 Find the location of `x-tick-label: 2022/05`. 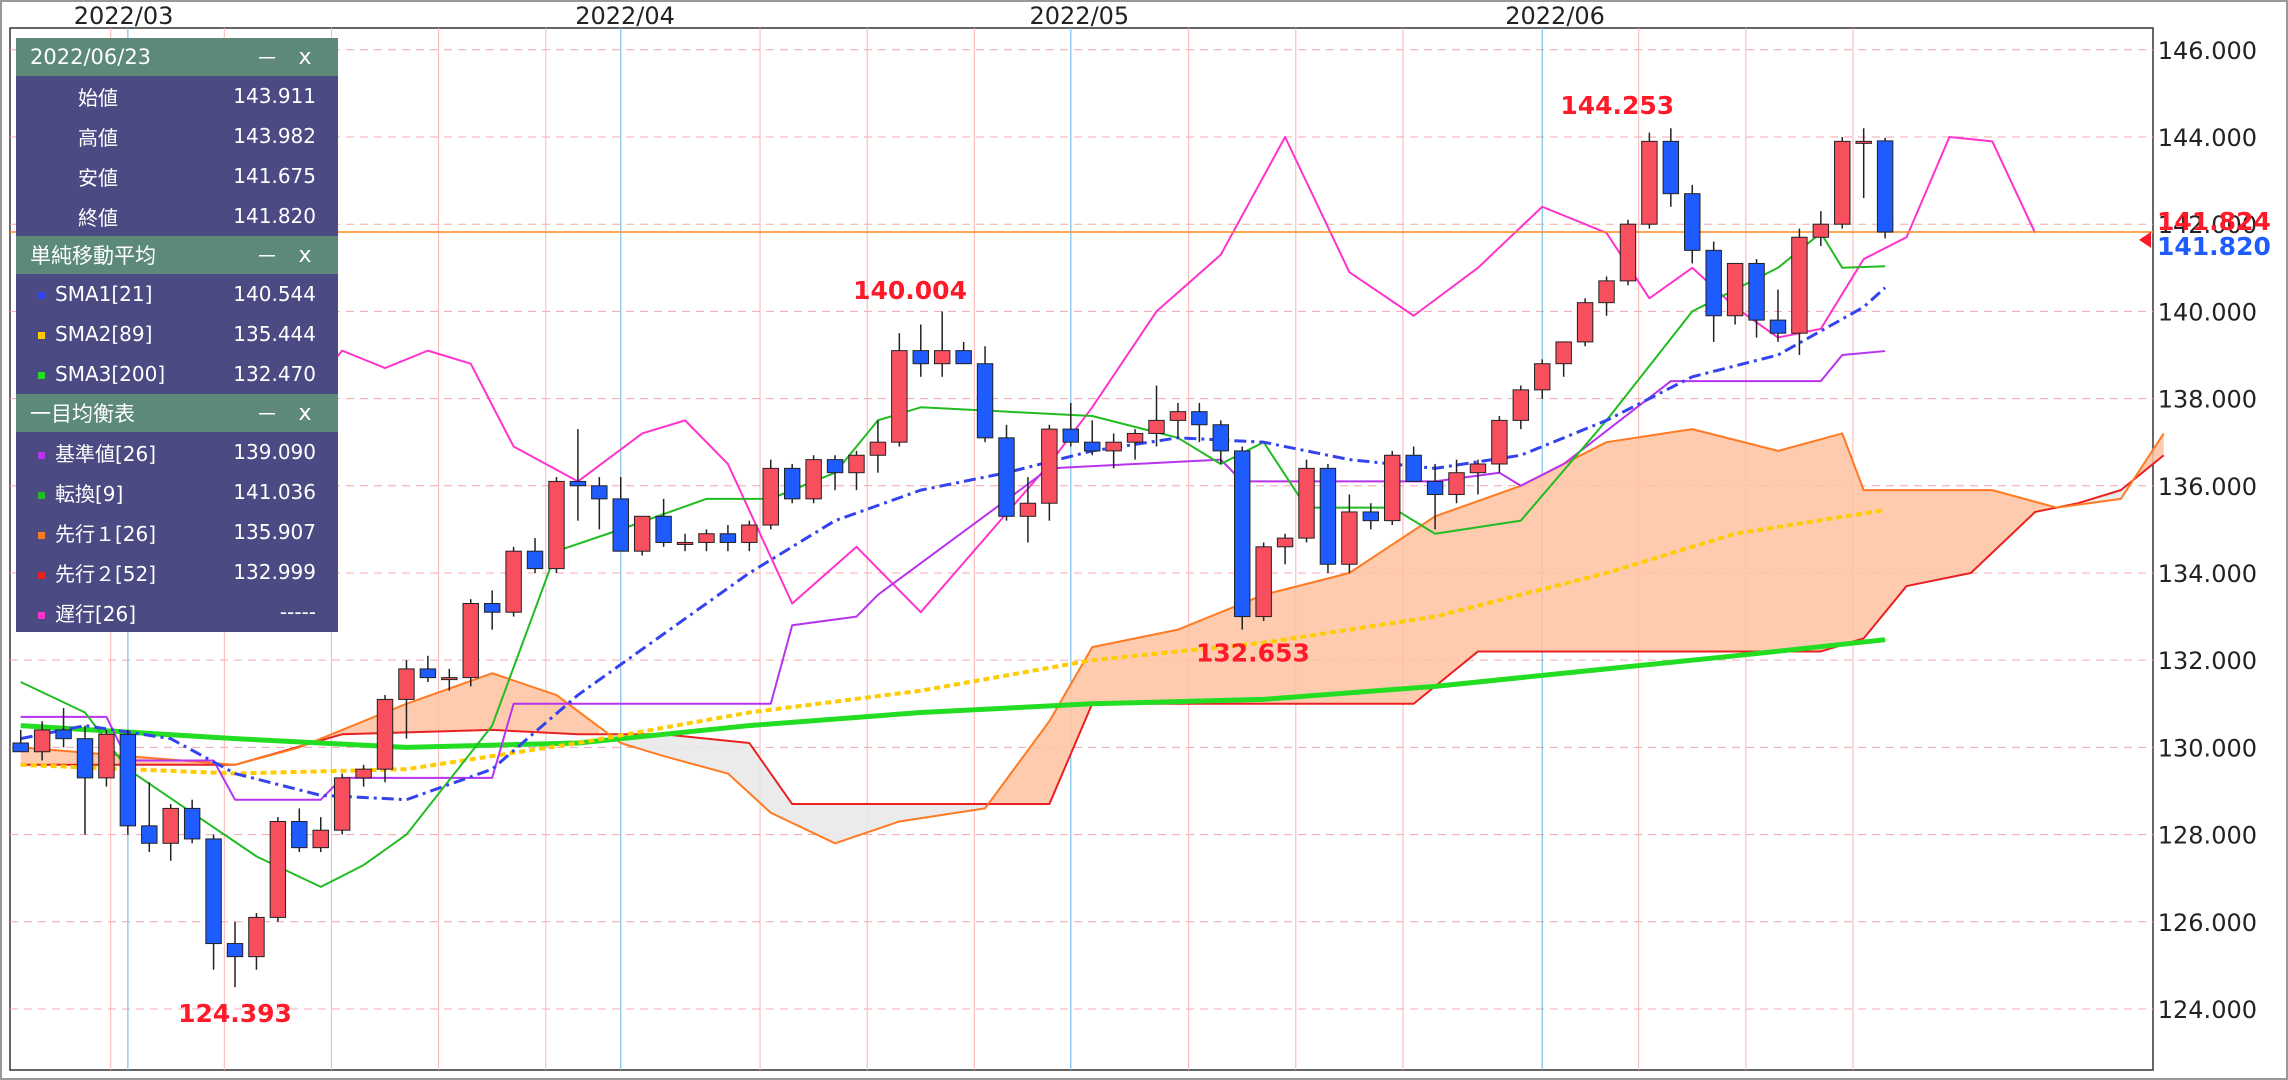

x-tick-label: 2022/05 is located at coordinates (1080, 16).